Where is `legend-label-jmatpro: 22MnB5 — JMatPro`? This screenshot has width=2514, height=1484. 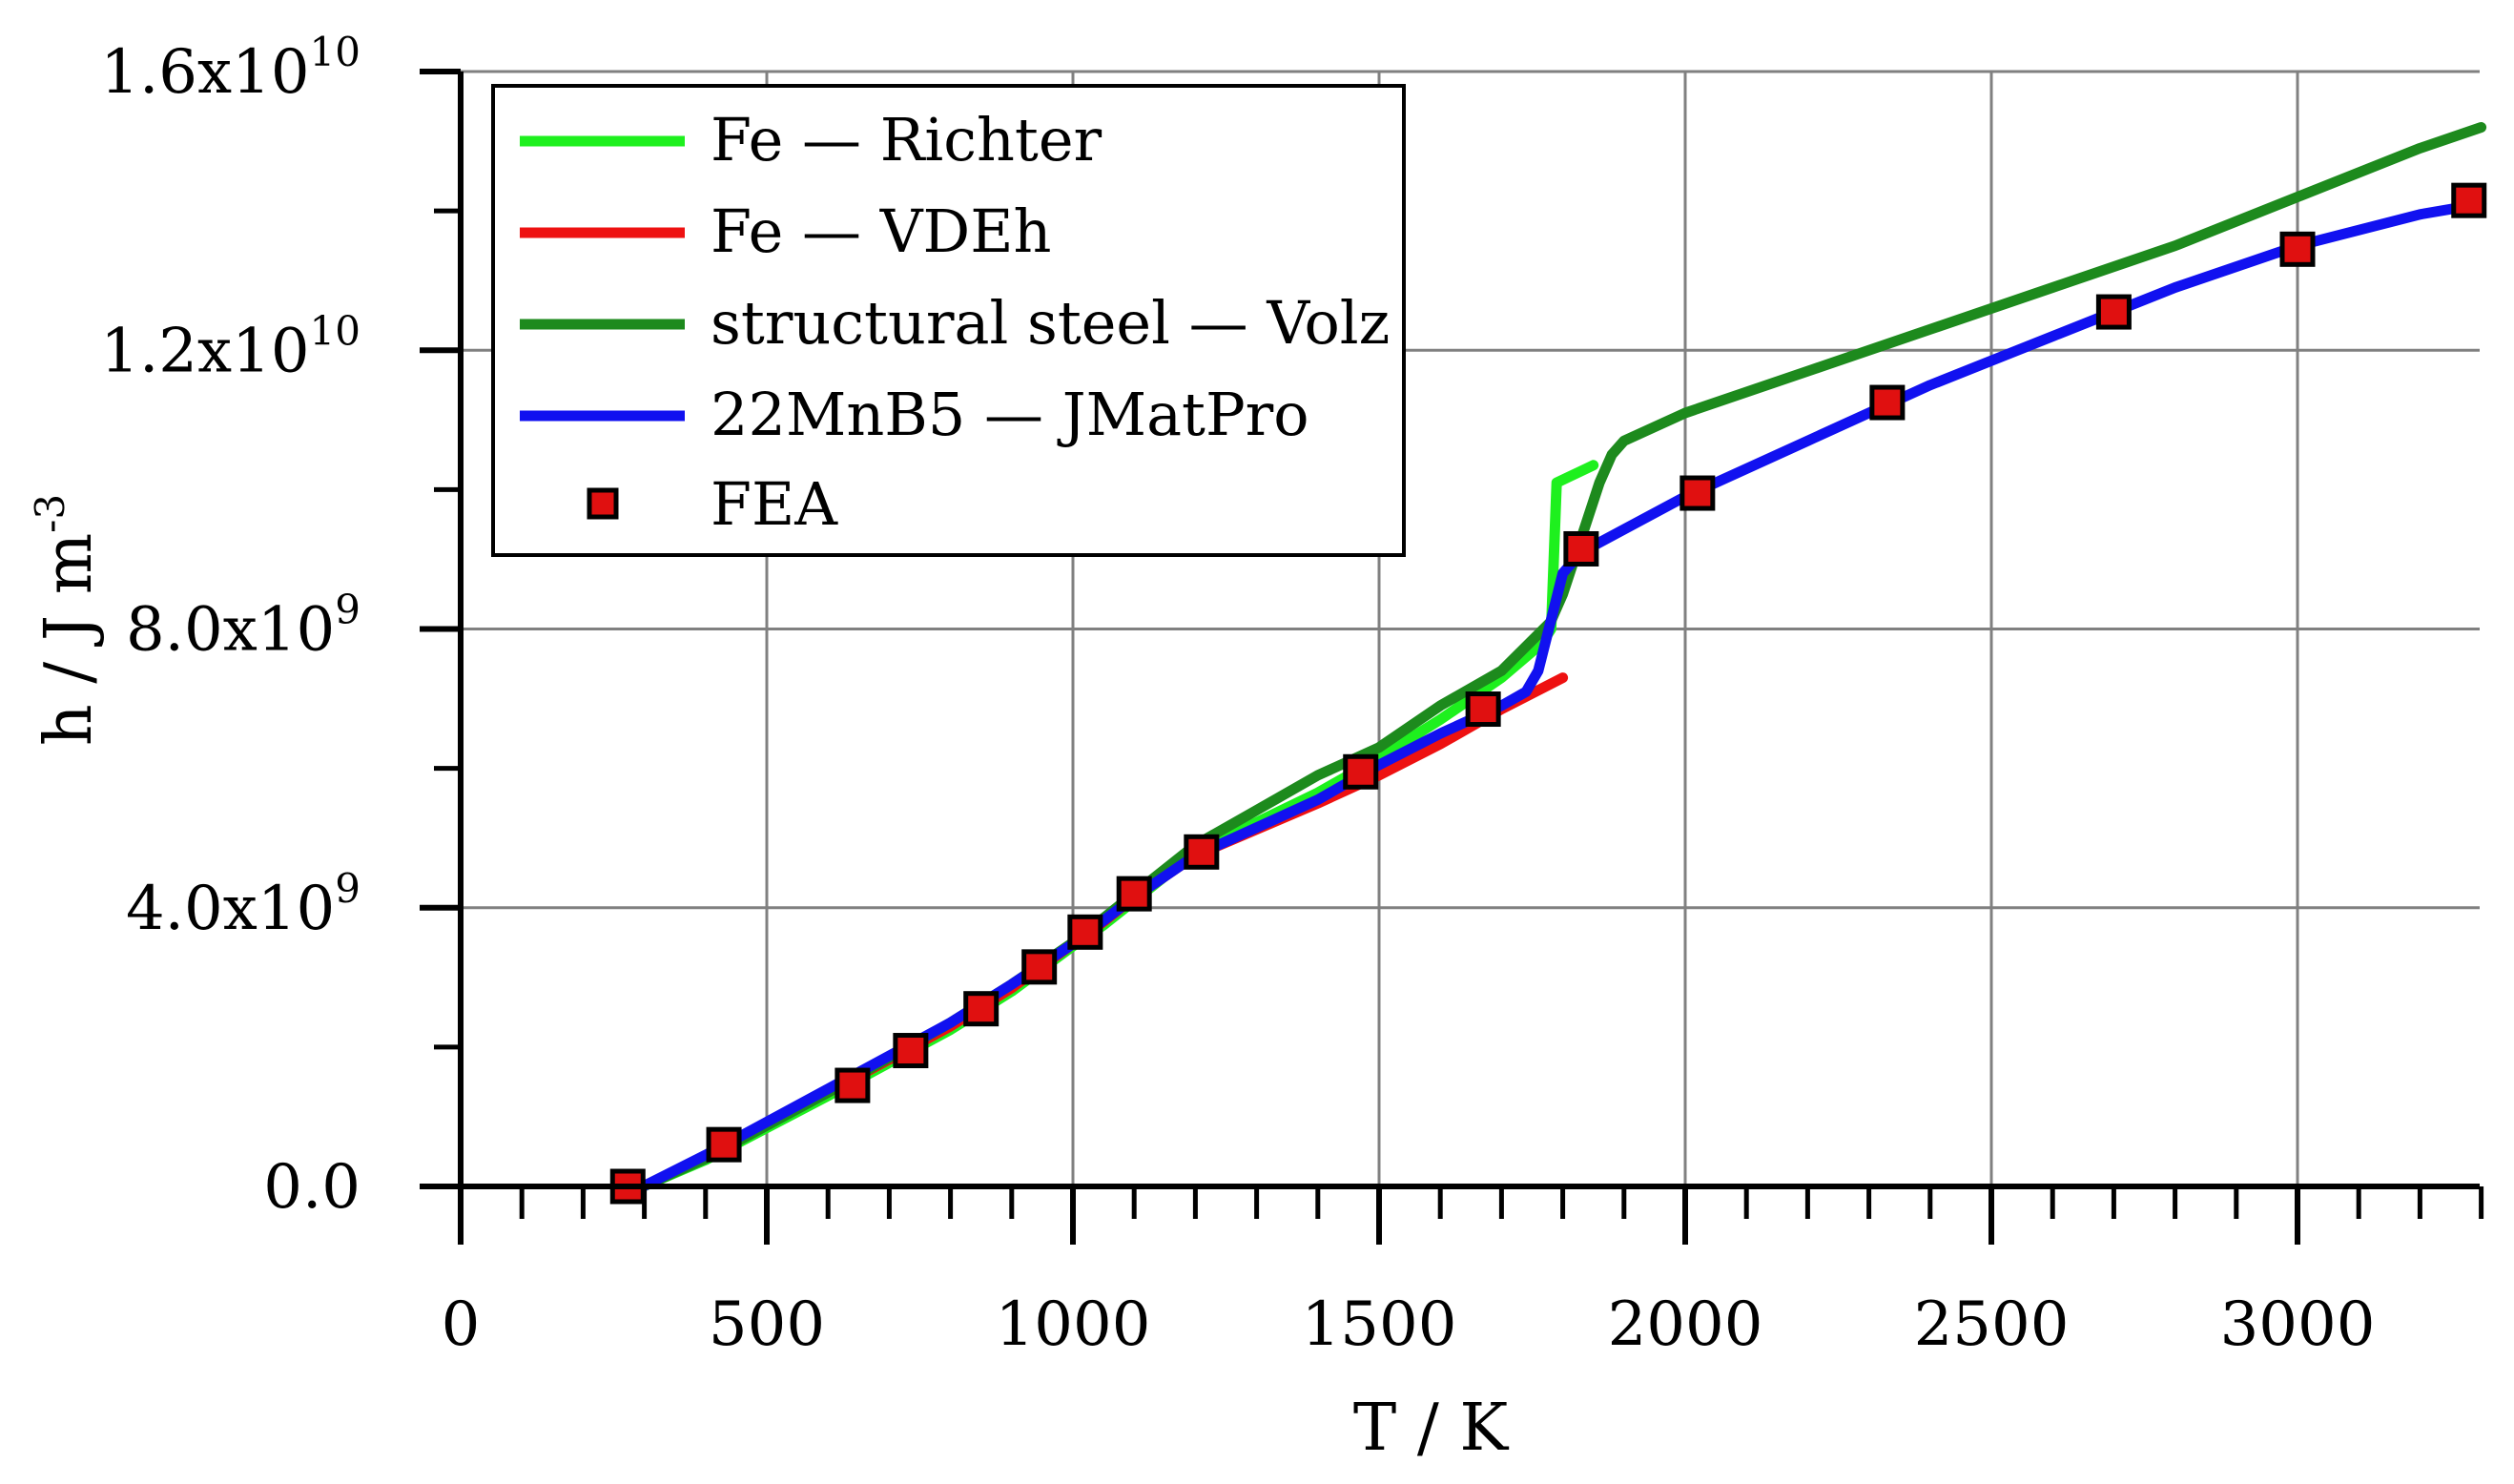 legend-label-jmatpro: 22MnB5 — JMatPro is located at coordinates (1010, 414).